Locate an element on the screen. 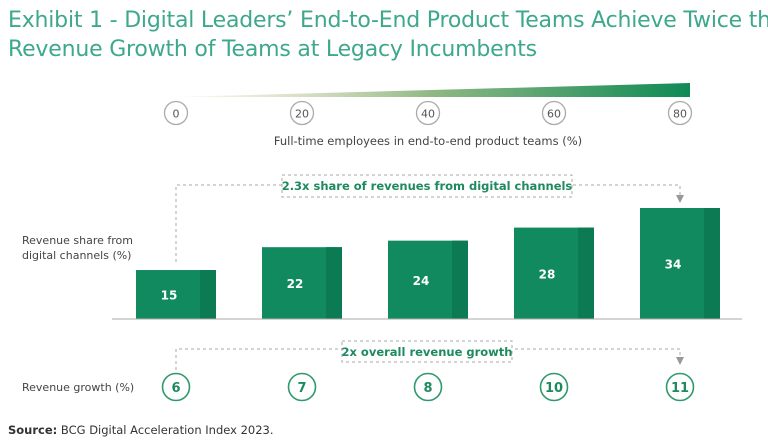 This screenshot has width=768, height=446. growth-value-label: 11 is located at coordinates (680, 388).